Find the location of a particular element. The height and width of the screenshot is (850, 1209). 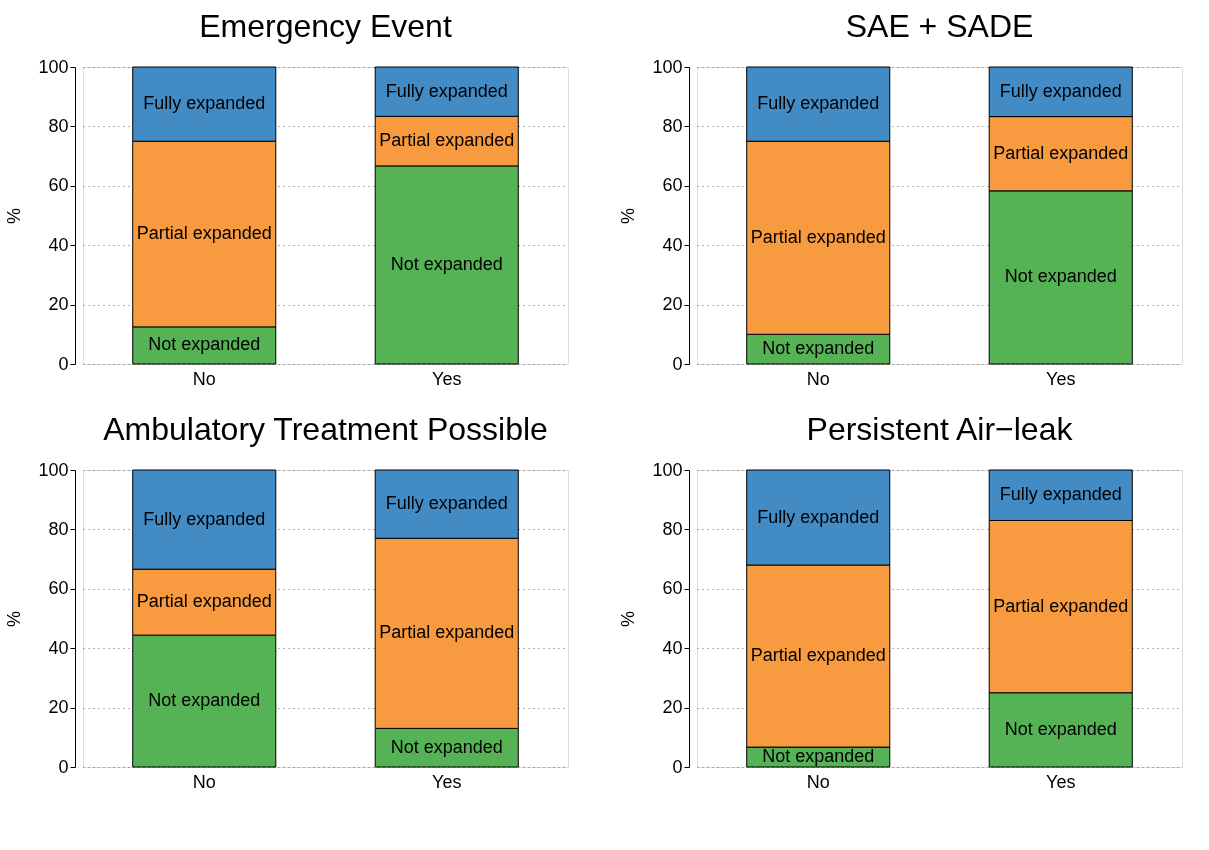

chart-title: Ambulatory Treatment Possible is located at coordinates (325, 429).